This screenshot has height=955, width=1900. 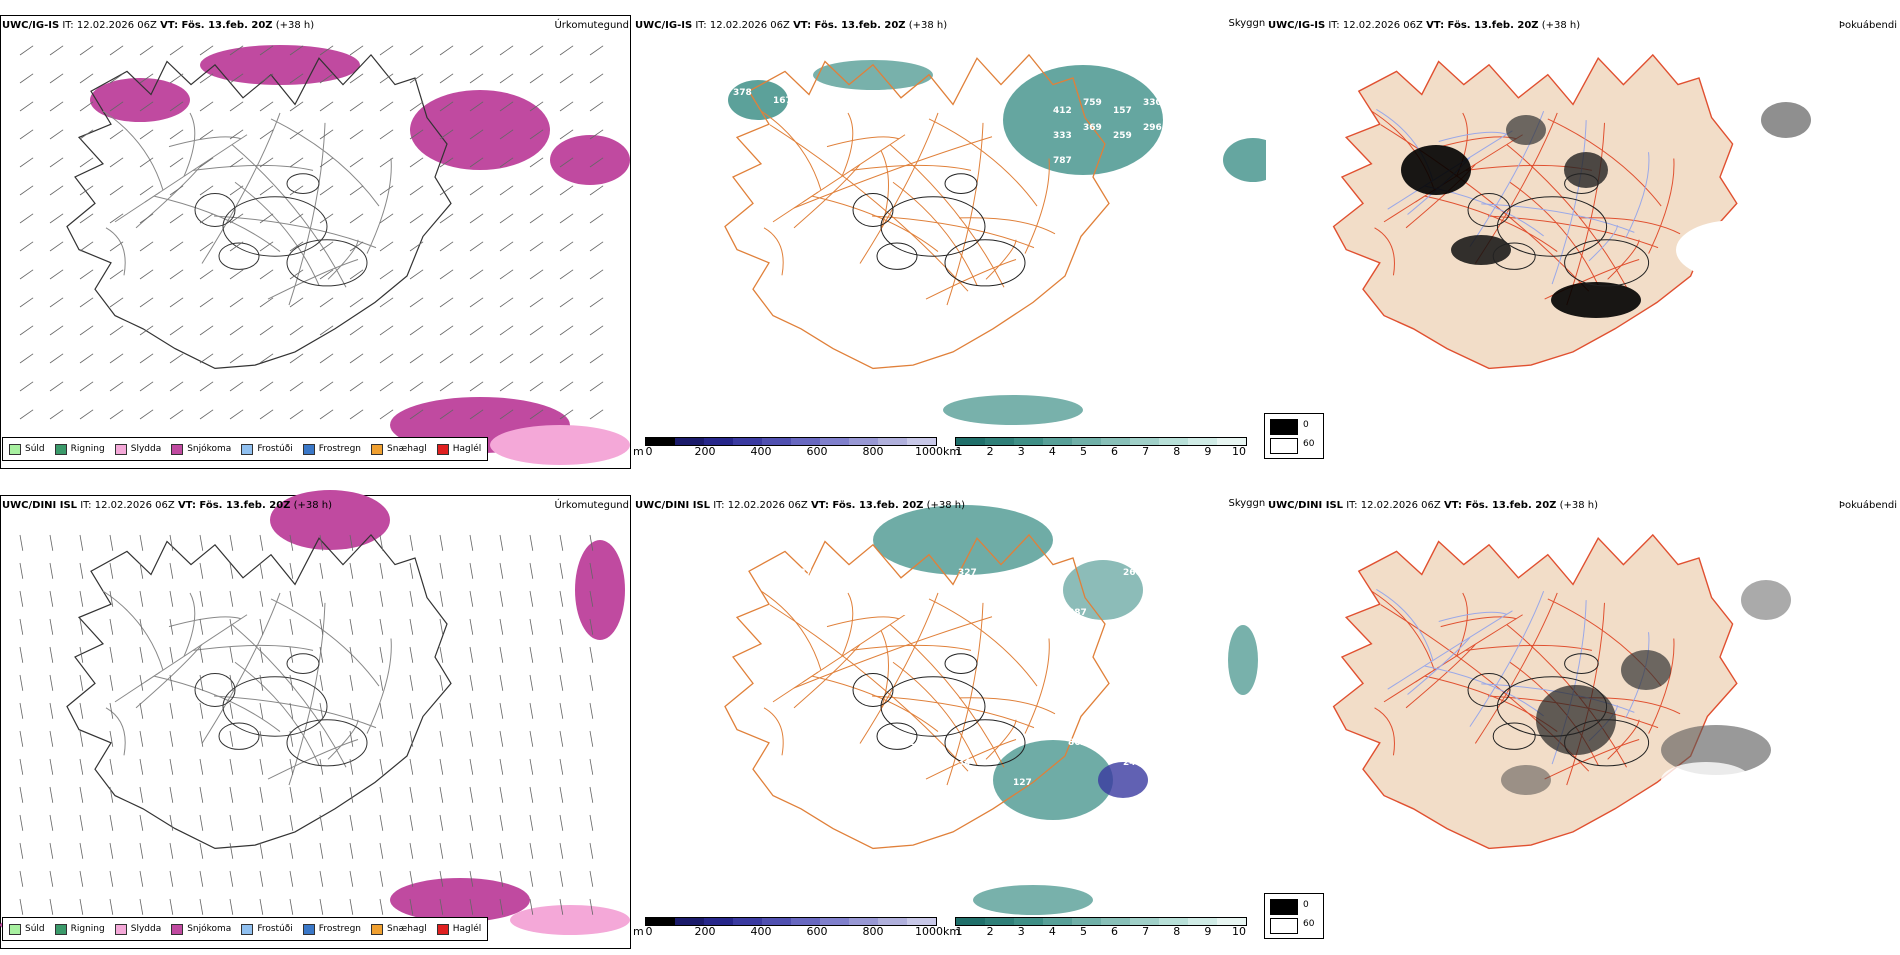 I want to click on legend-item: Frostregn, so click(x=331, y=449).